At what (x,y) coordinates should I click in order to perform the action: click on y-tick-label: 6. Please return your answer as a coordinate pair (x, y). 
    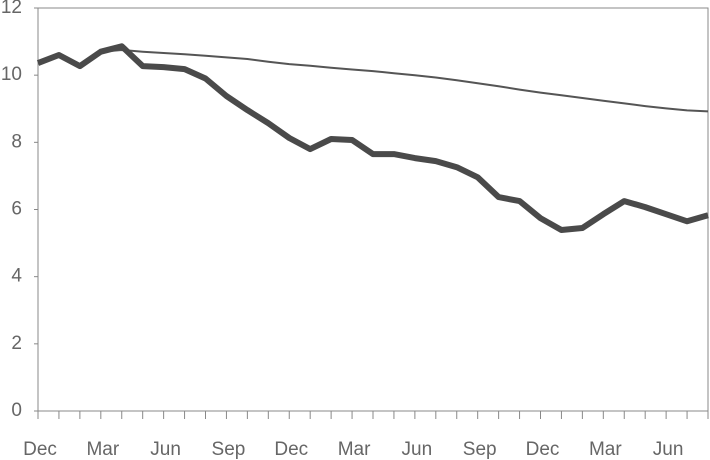
    Looking at the image, I should click on (16, 209).